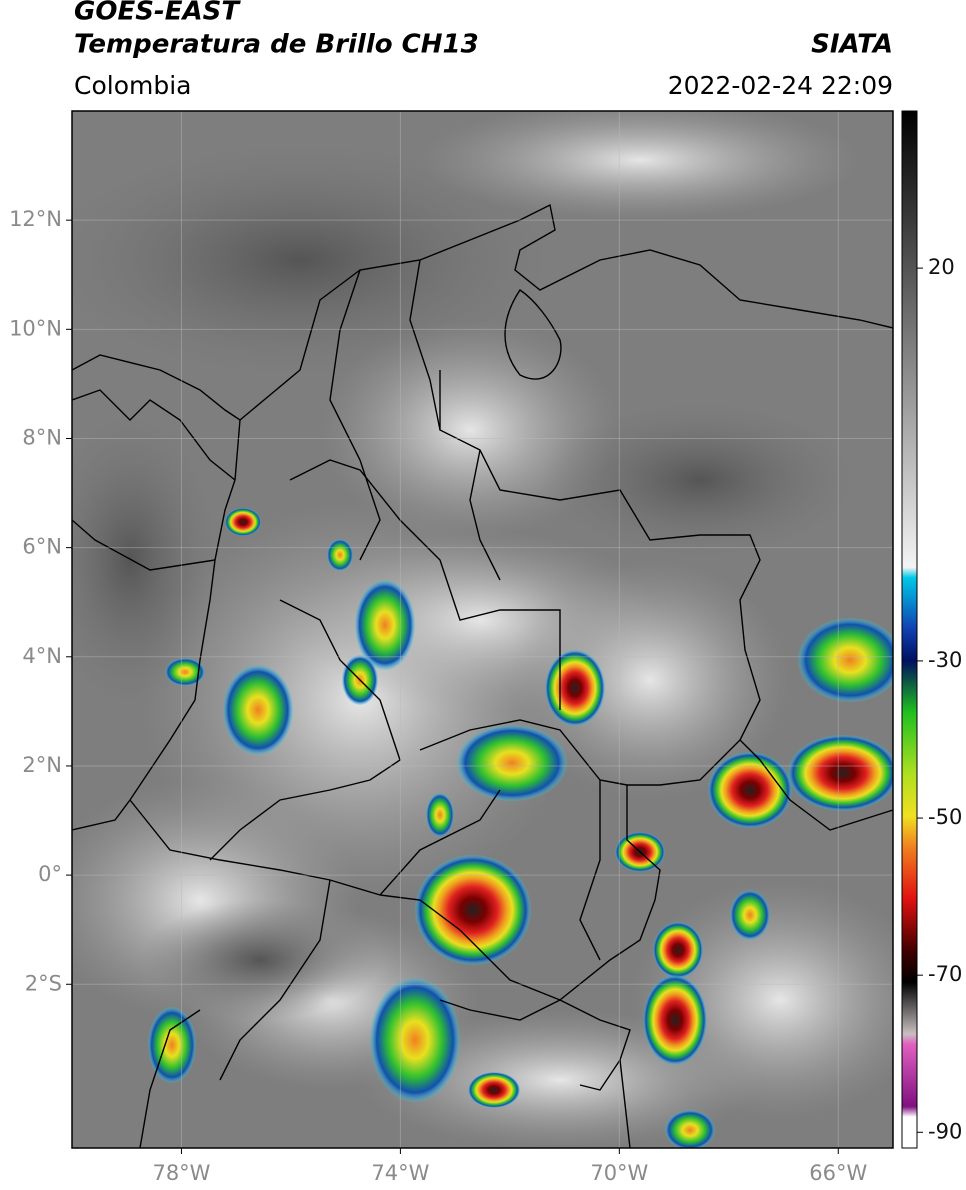 This screenshot has width=966, height=1190. What do you see at coordinates (42, 765) in the screenshot?
I see `y-tick-label: 2°N` at bounding box center [42, 765].